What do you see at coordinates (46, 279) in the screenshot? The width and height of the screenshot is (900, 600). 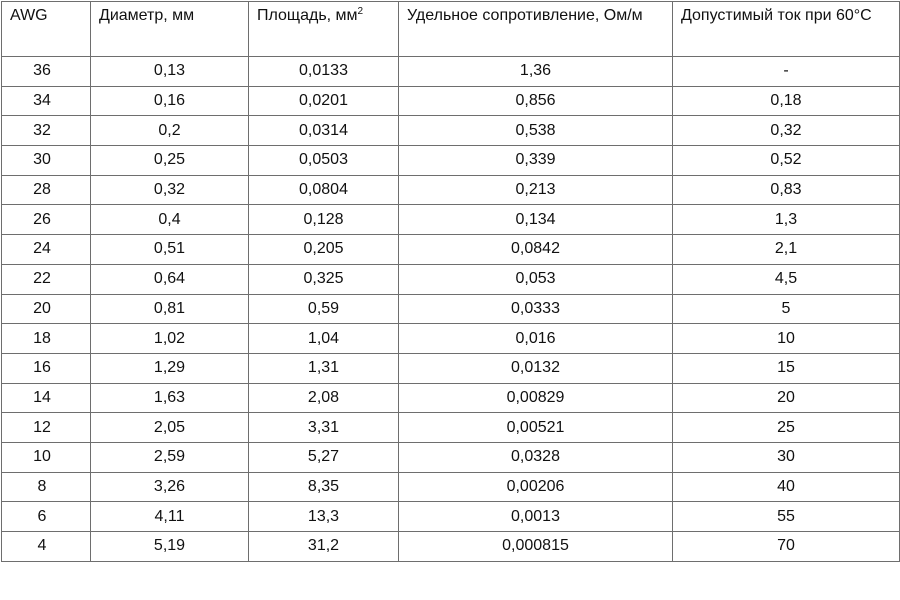 I see `cell-awg: 22` at bounding box center [46, 279].